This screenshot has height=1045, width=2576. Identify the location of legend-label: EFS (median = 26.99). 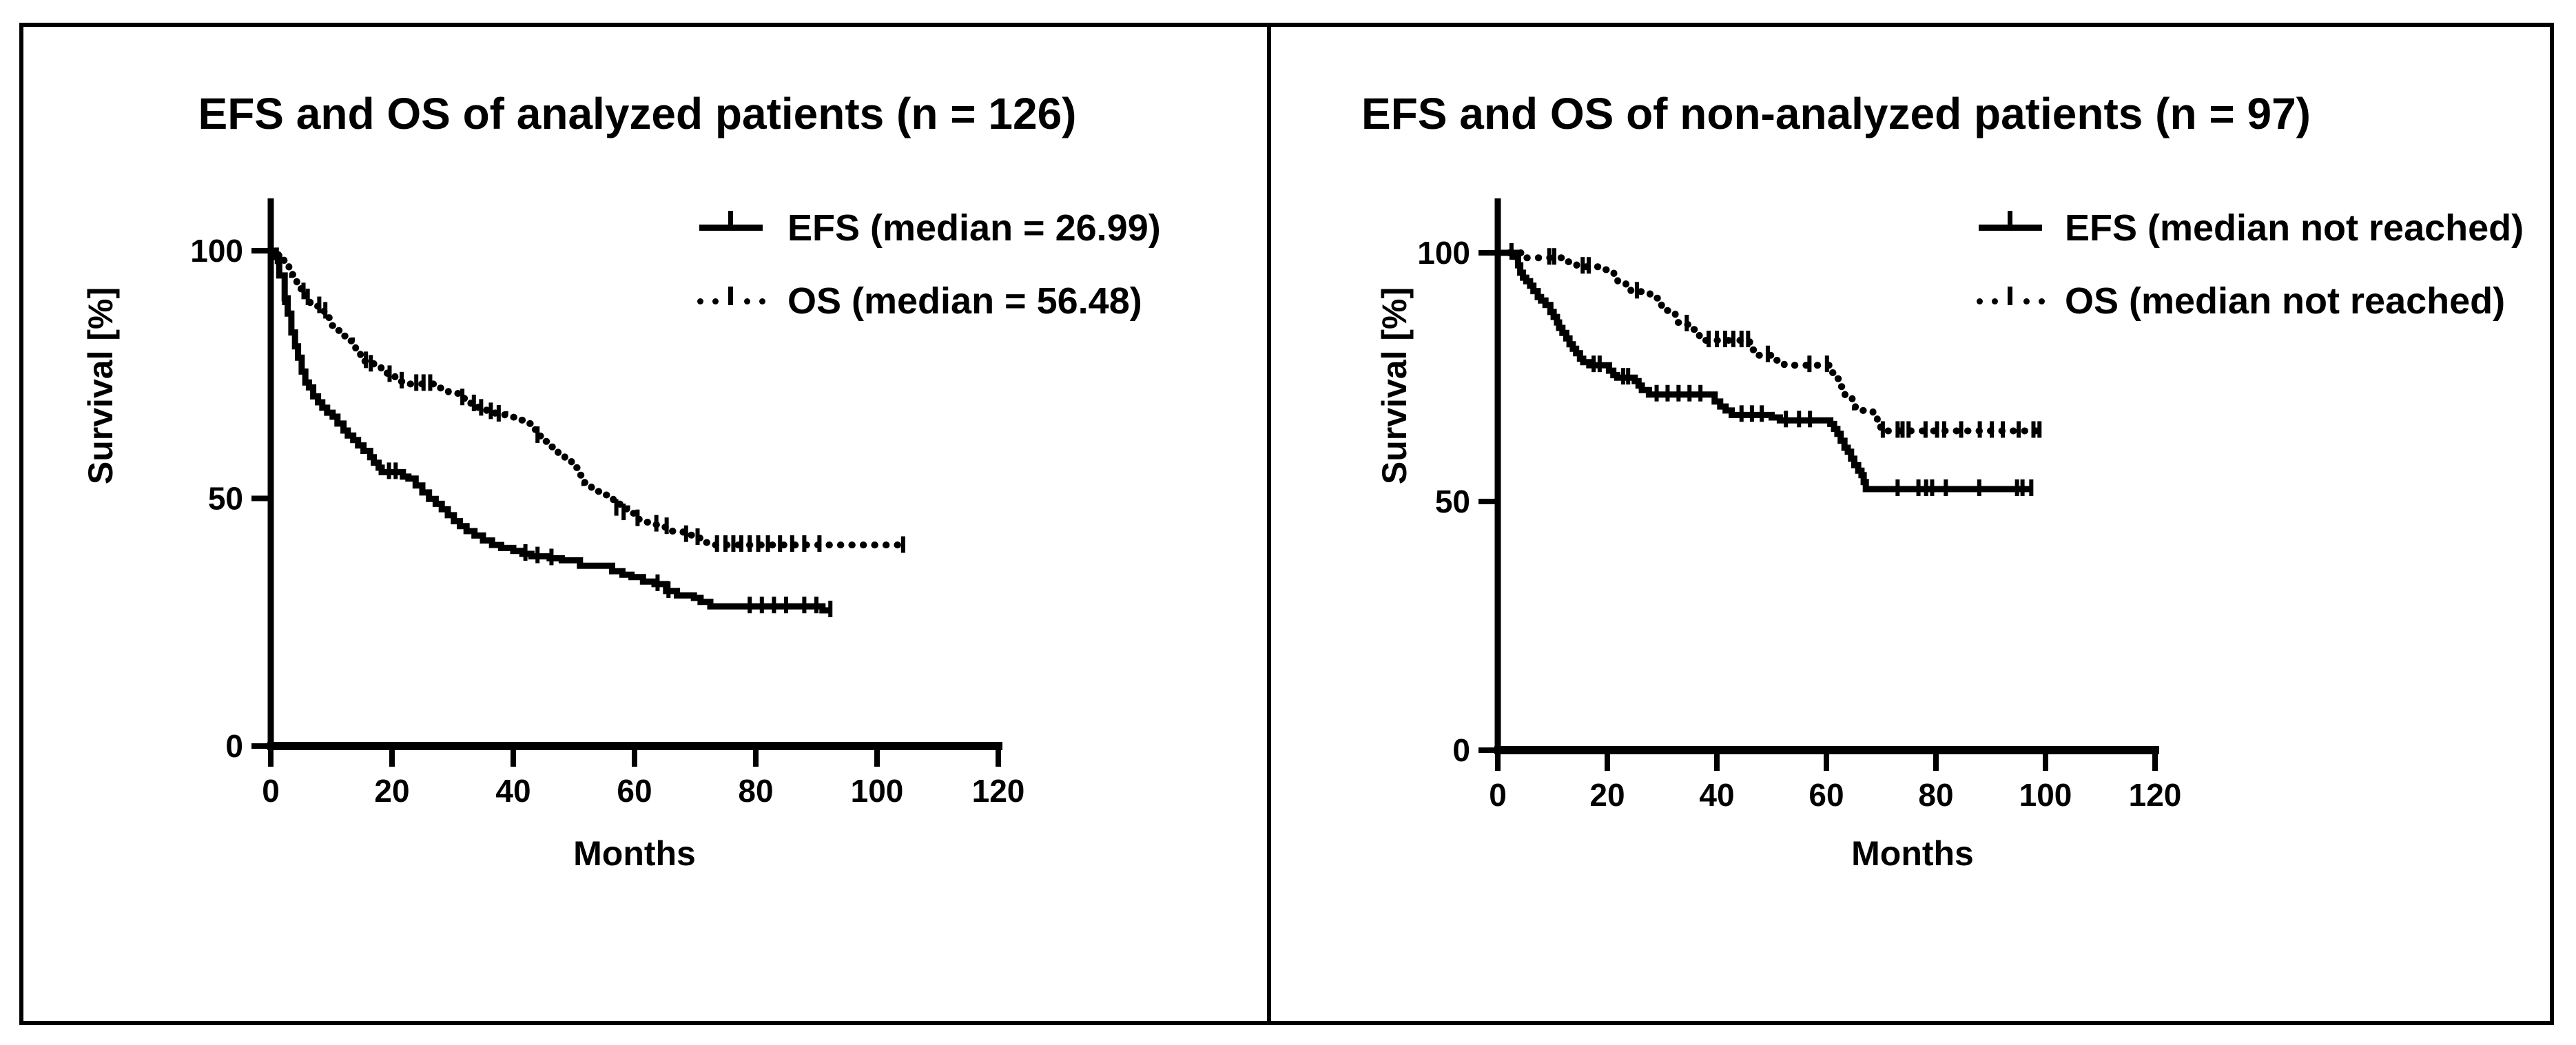
(974, 228).